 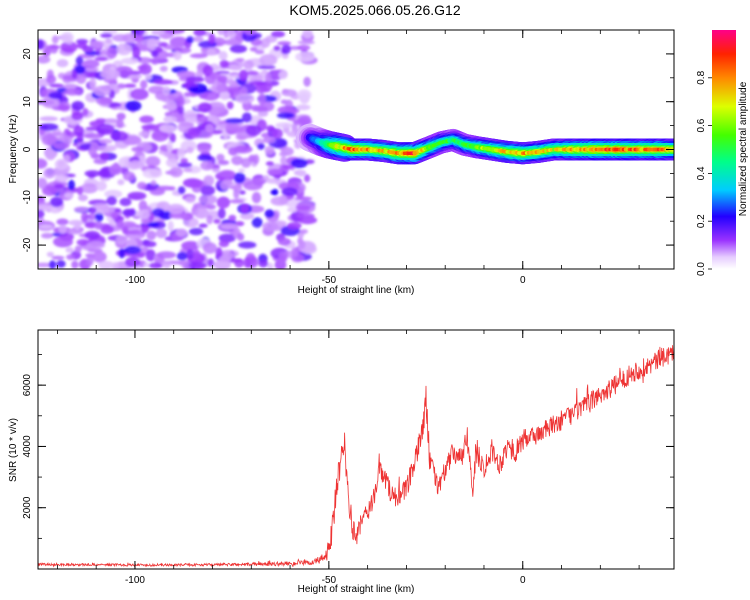 What do you see at coordinates (743, 148) in the screenshot?
I see `colorbar-label: Normalized spectral amplitude` at bounding box center [743, 148].